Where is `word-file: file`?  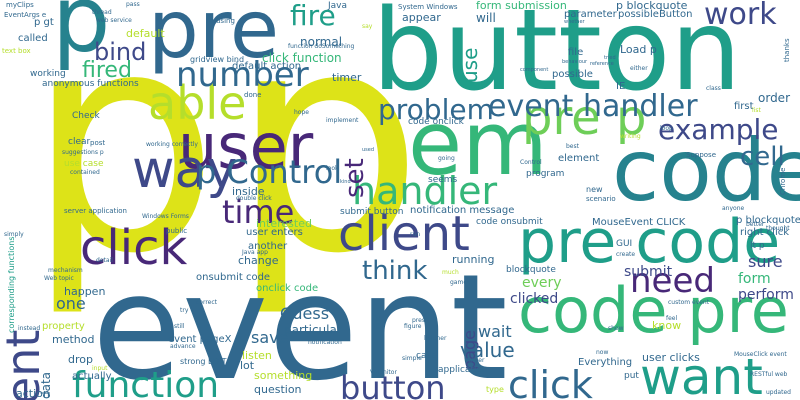
word-file: file is located at coordinates (576, 52).